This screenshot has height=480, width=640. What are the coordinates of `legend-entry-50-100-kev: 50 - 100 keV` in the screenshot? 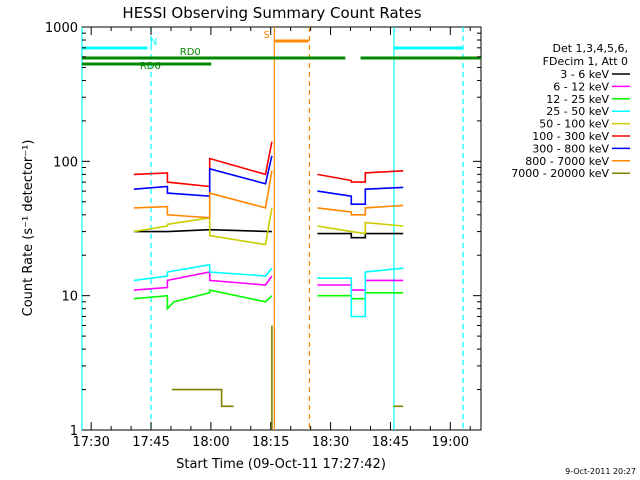 It's located at (574, 124).